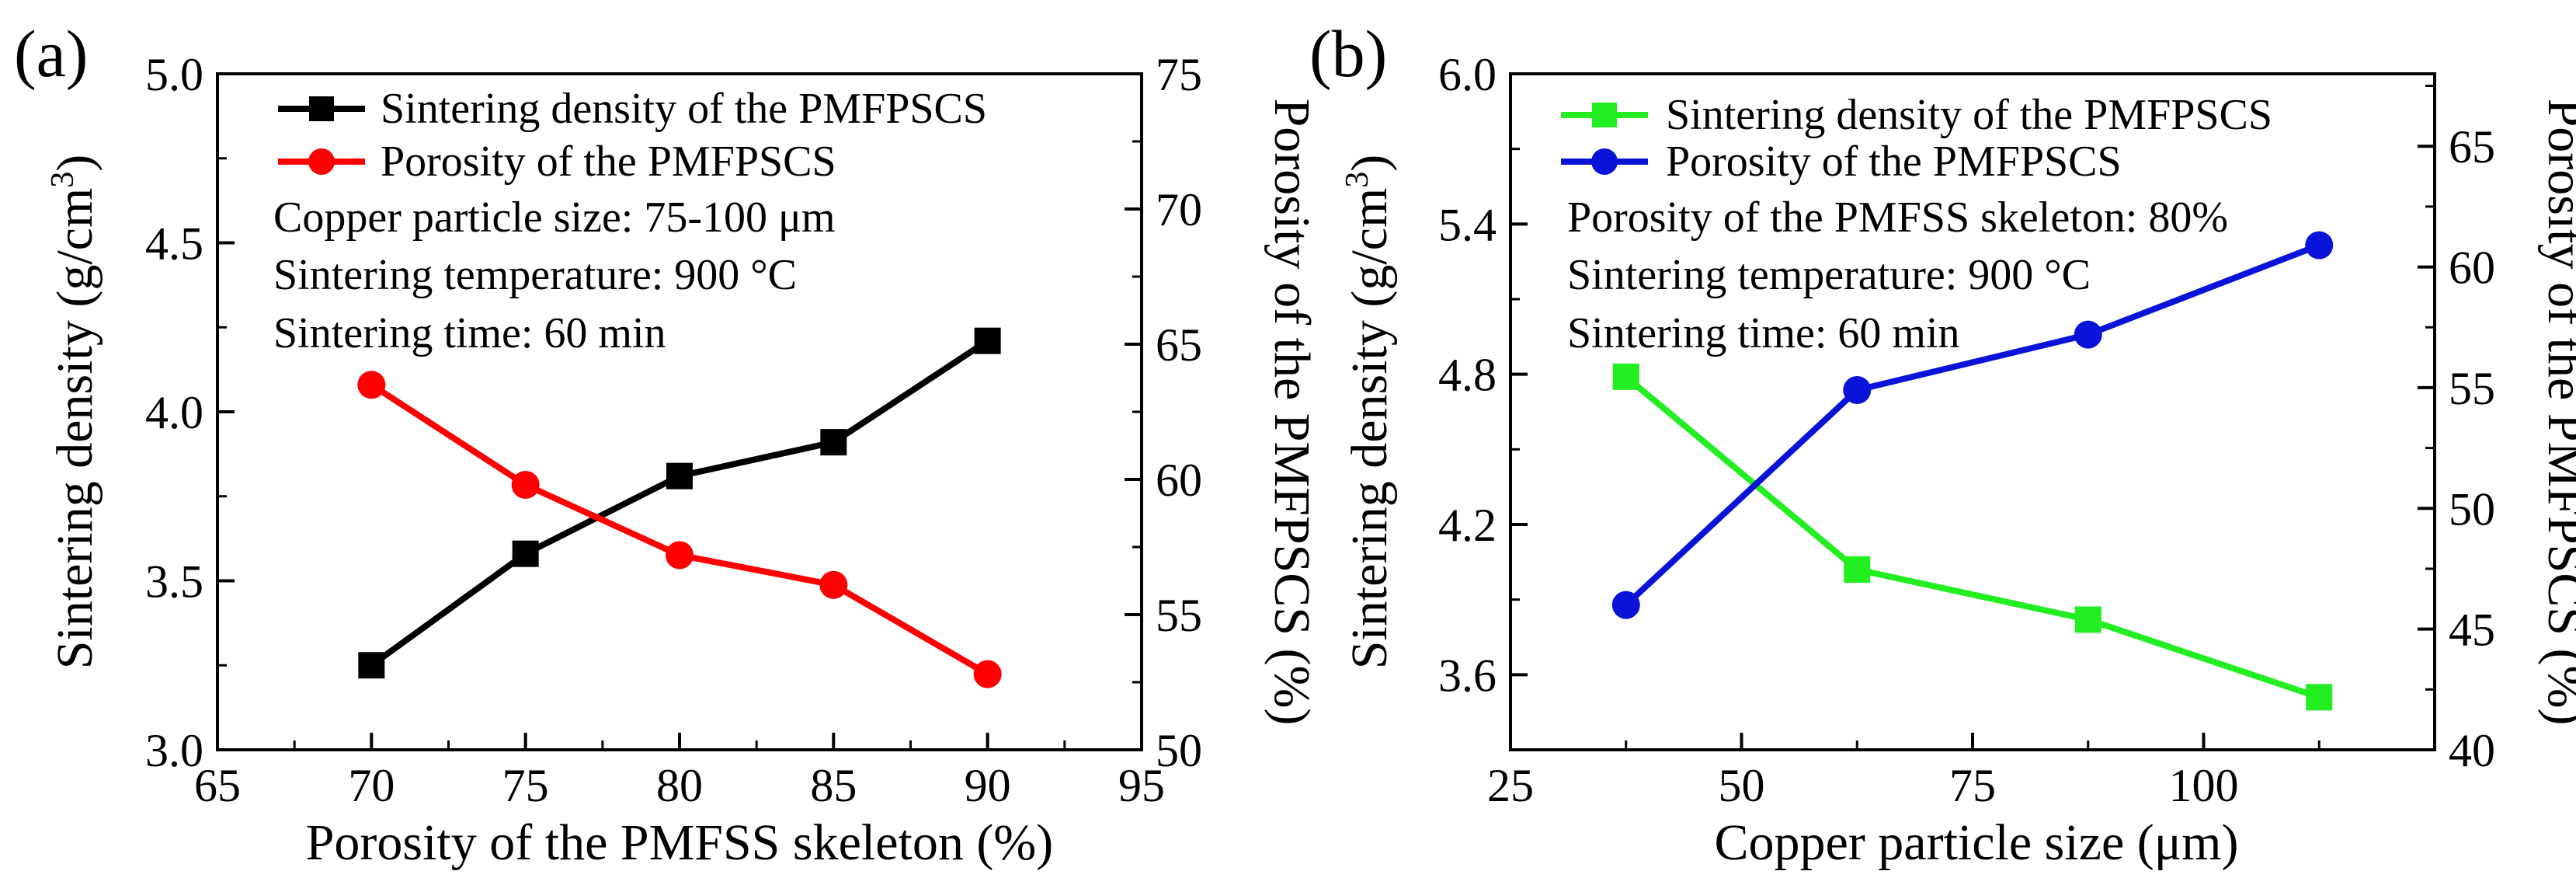  Describe the element at coordinates (1764, 333) in the screenshot. I see `panel-b-annotation-3: Sintering time: 60 min` at that location.